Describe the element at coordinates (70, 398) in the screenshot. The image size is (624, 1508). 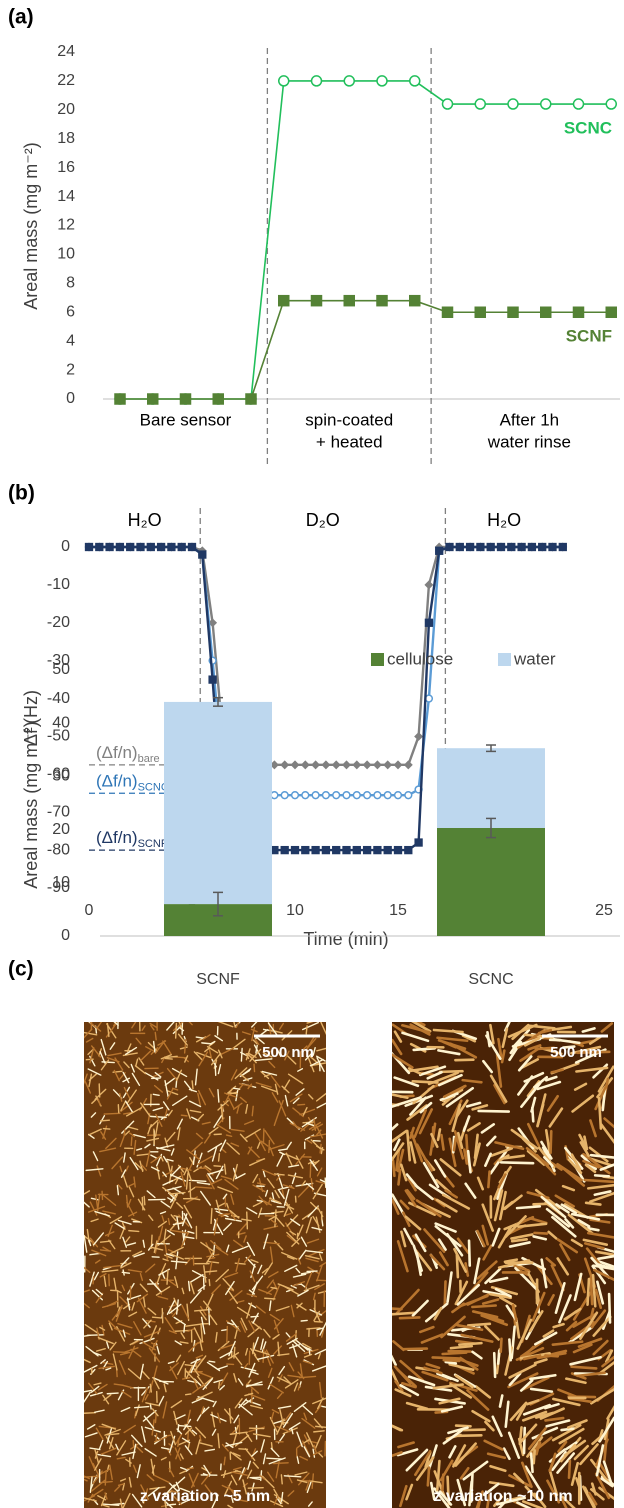
I see `y-tick-label: 0` at that location.